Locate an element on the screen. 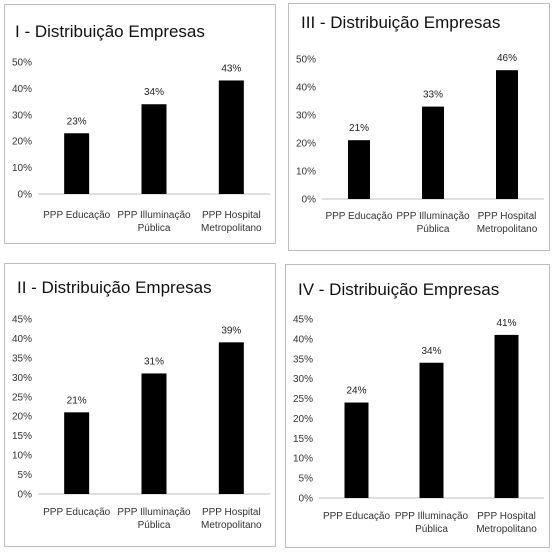 Image resolution: width=556 pixels, height=555 pixels. chart-4-ytick: 0% is located at coordinates (306, 499).